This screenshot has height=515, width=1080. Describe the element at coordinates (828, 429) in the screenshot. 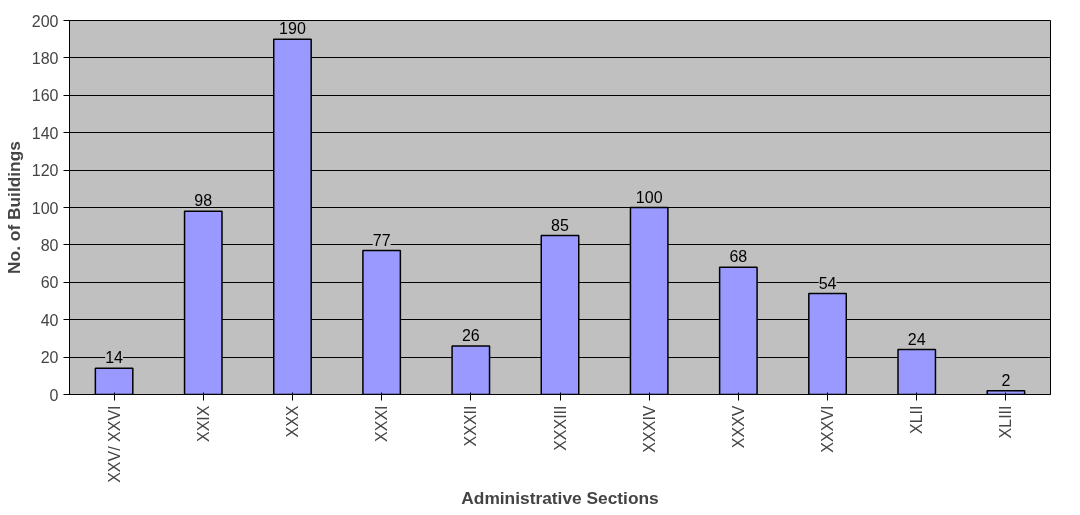

I see `x-tick-label: XXXVI` at that location.